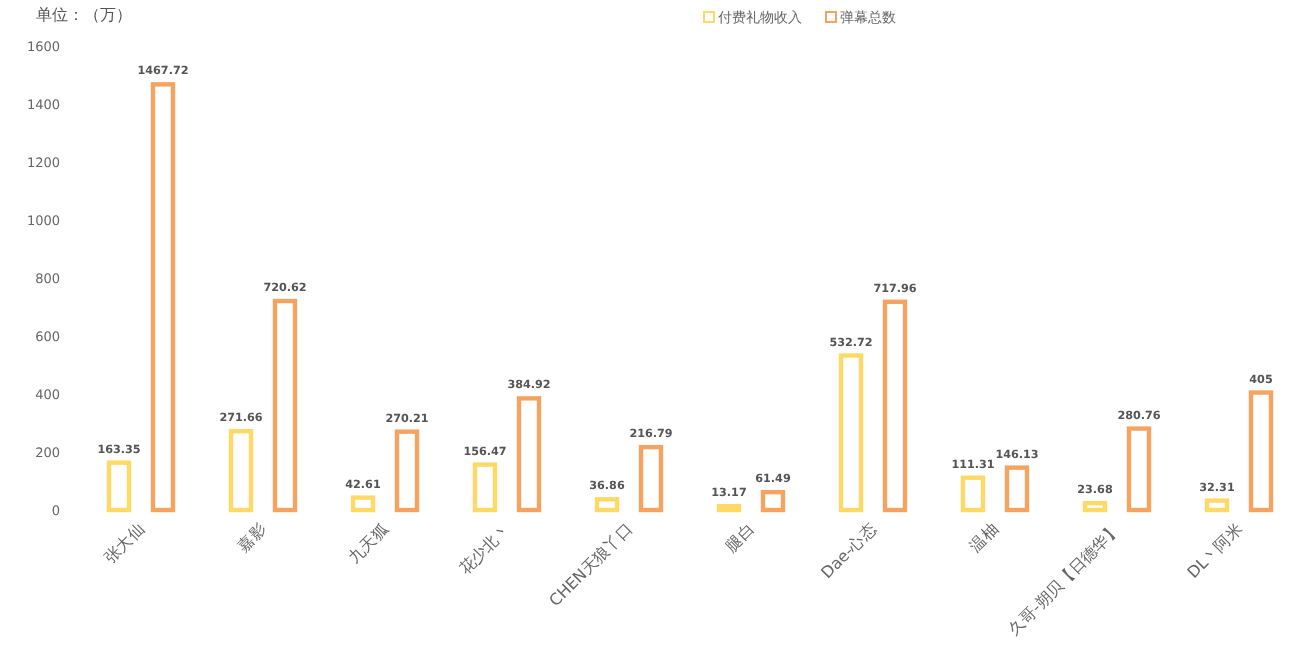 This screenshot has width=1310, height=658. I want to click on x-tick-label: 花少北丶, so click(484, 549).